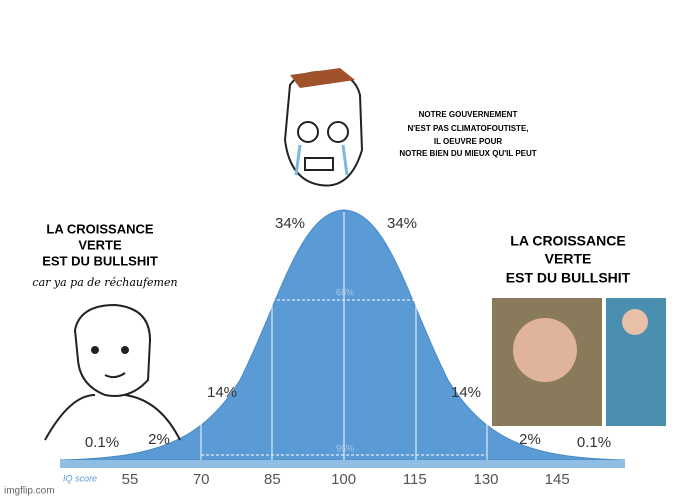 The image size is (675, 504). I want to click on inner-label: 68%, so click(345, 292).